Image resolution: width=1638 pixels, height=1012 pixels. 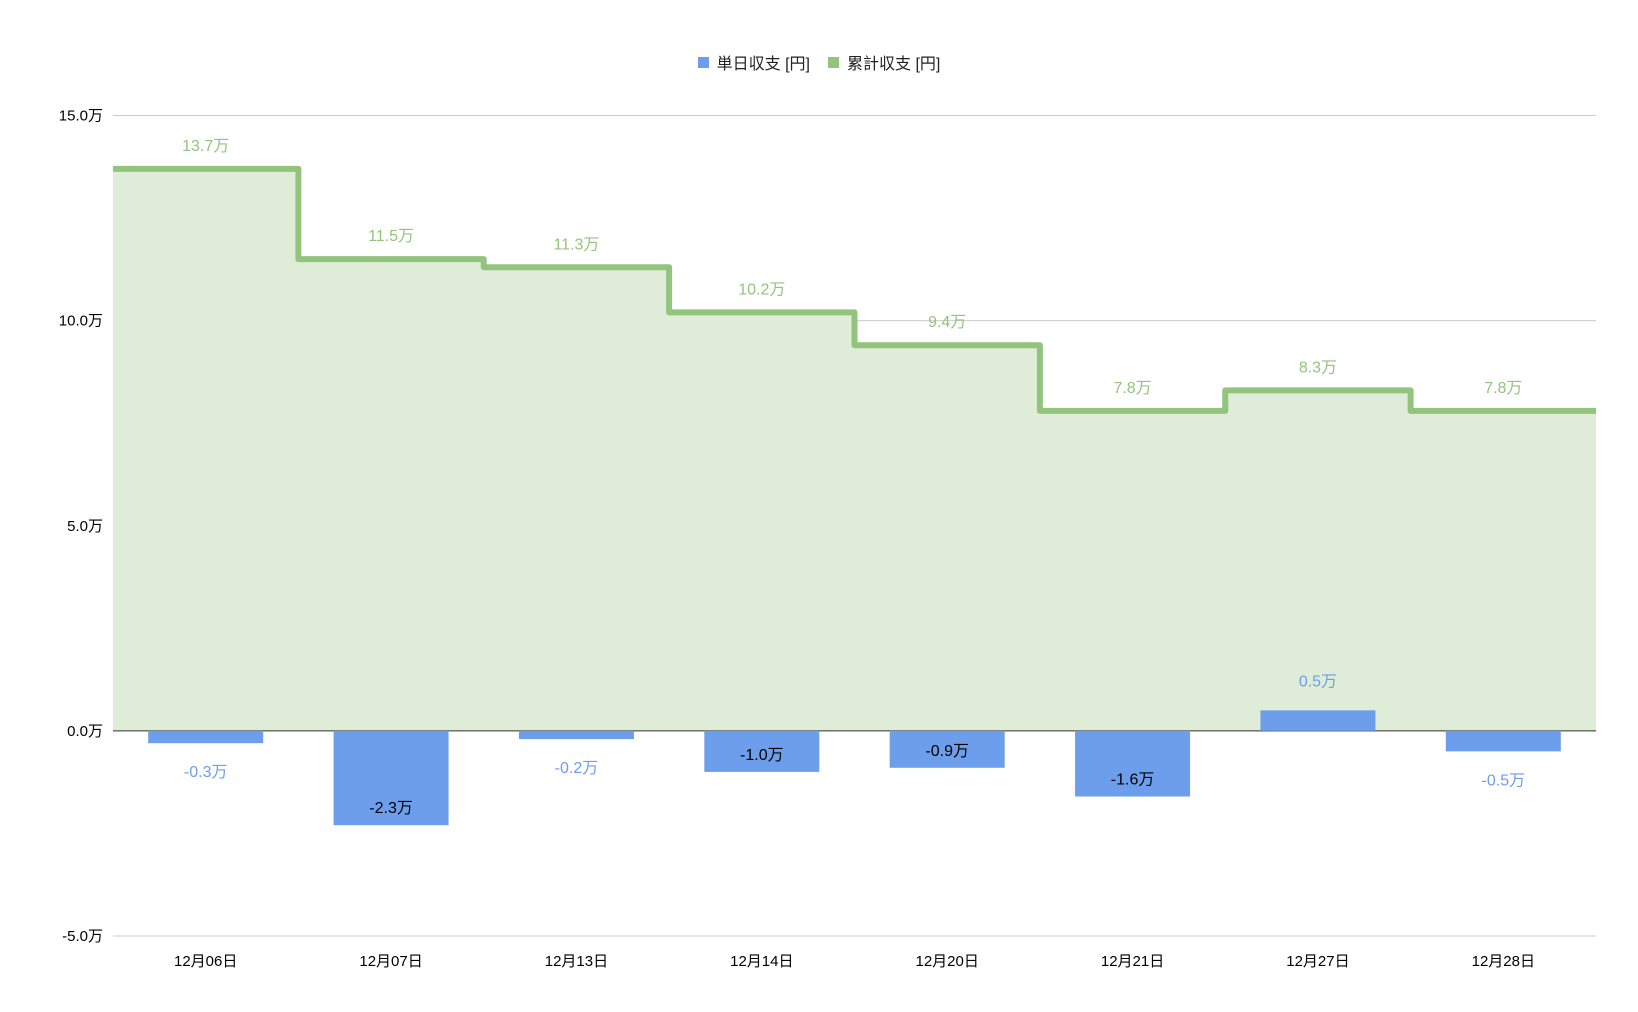 What do you see at coordinates (82, 936) in the screenshot?
I see `y-tick-label: -5.0万` at bounding box center [82, 936].